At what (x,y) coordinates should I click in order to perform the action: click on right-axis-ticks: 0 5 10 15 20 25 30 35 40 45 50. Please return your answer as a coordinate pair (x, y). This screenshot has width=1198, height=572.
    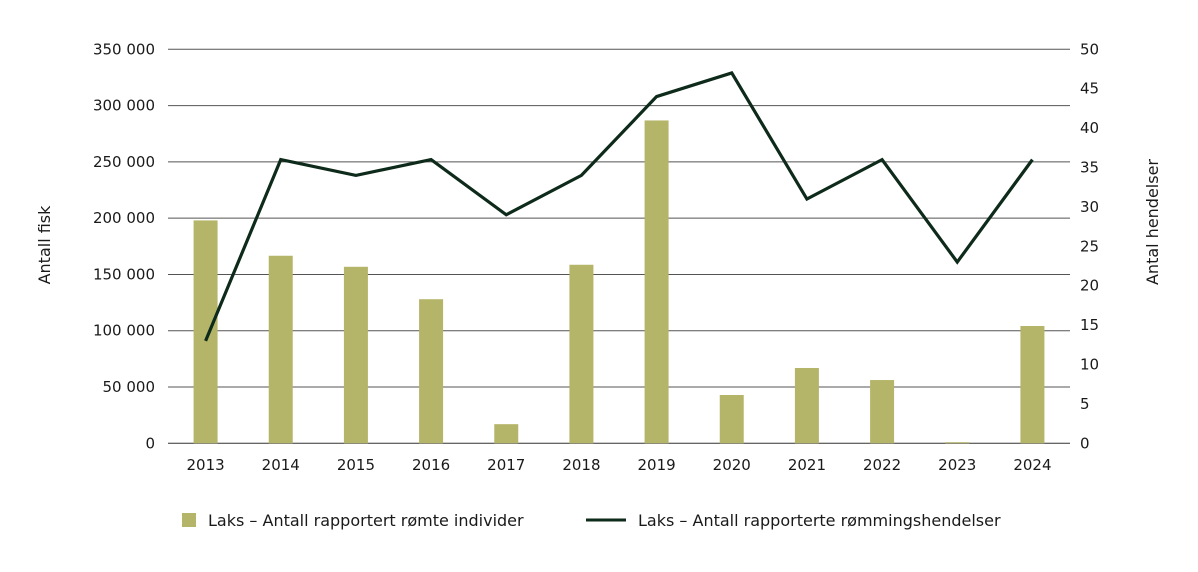
    Looking at the image, I should click on (1089, 246).